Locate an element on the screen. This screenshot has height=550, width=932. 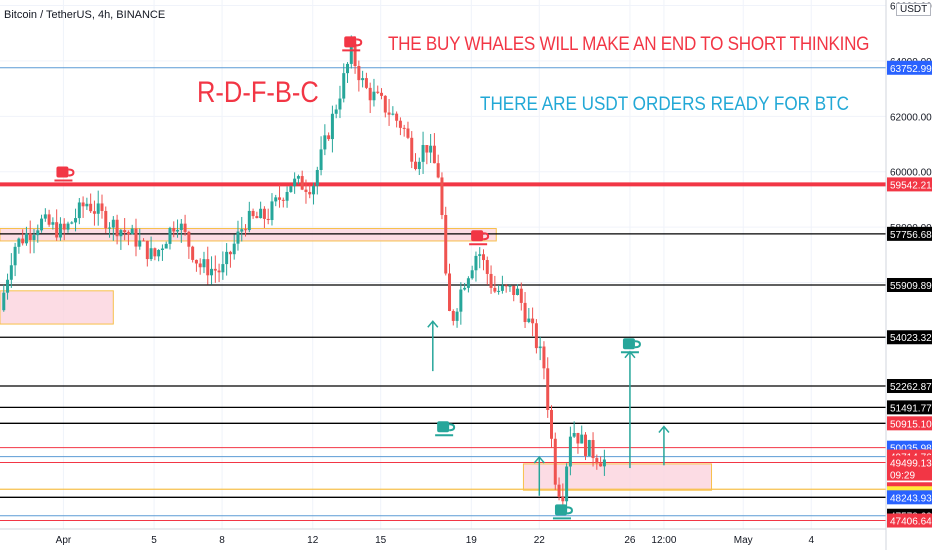
x-tick-label: 8 is located at coordinates (222, 540).